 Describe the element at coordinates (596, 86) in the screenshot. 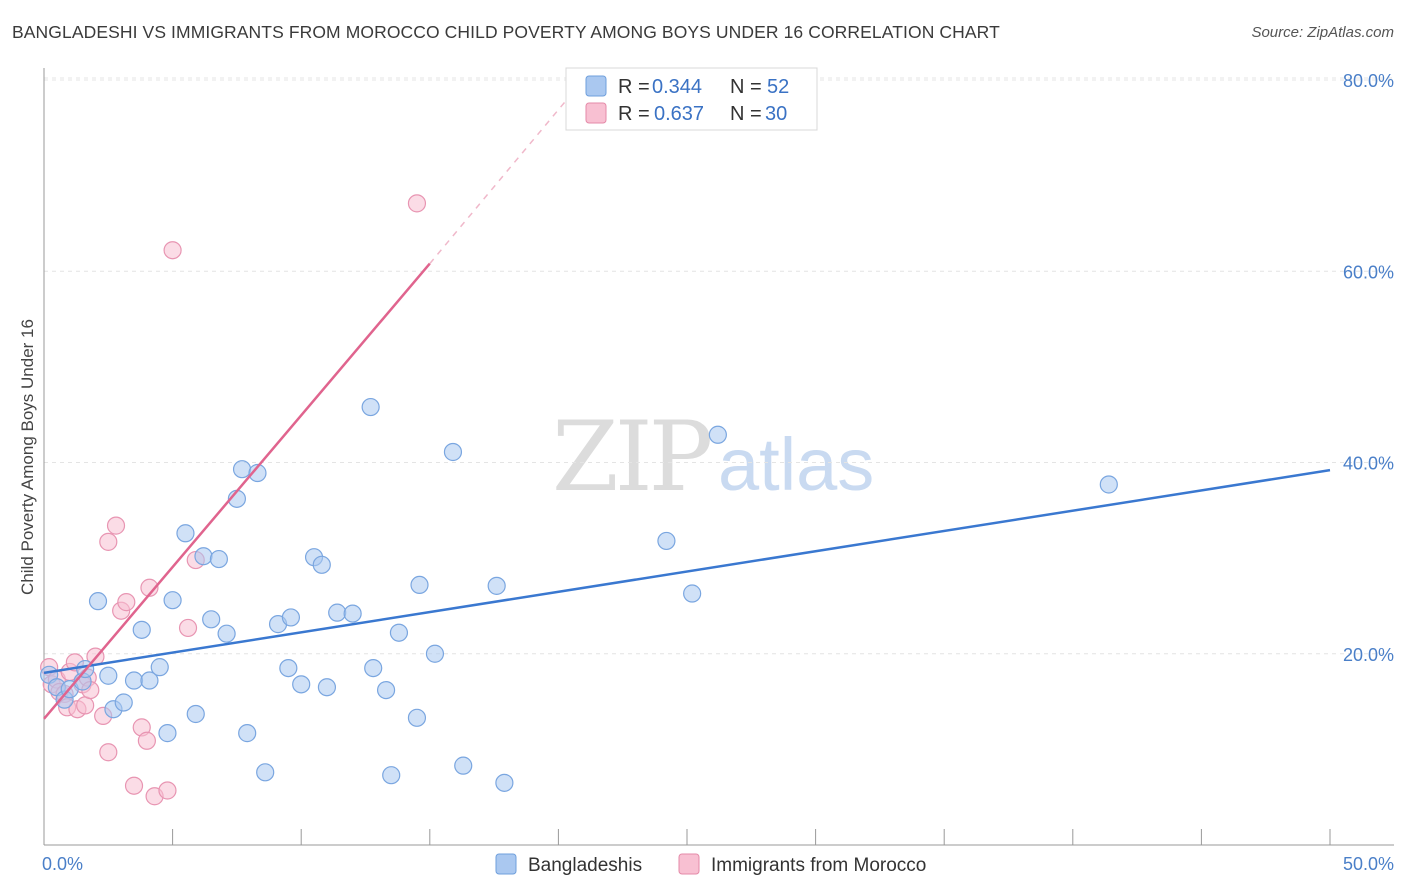

I see `stats-legend-swatch-blue` at that location.